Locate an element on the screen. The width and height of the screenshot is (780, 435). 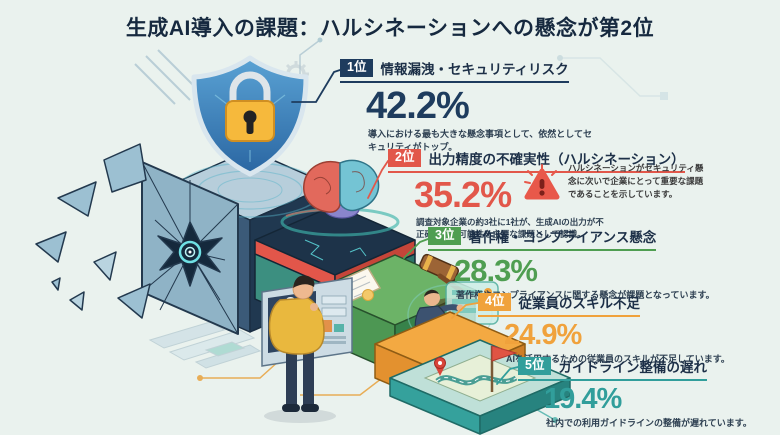
rank-value: 19.4% is located at coordinates (583, 399).